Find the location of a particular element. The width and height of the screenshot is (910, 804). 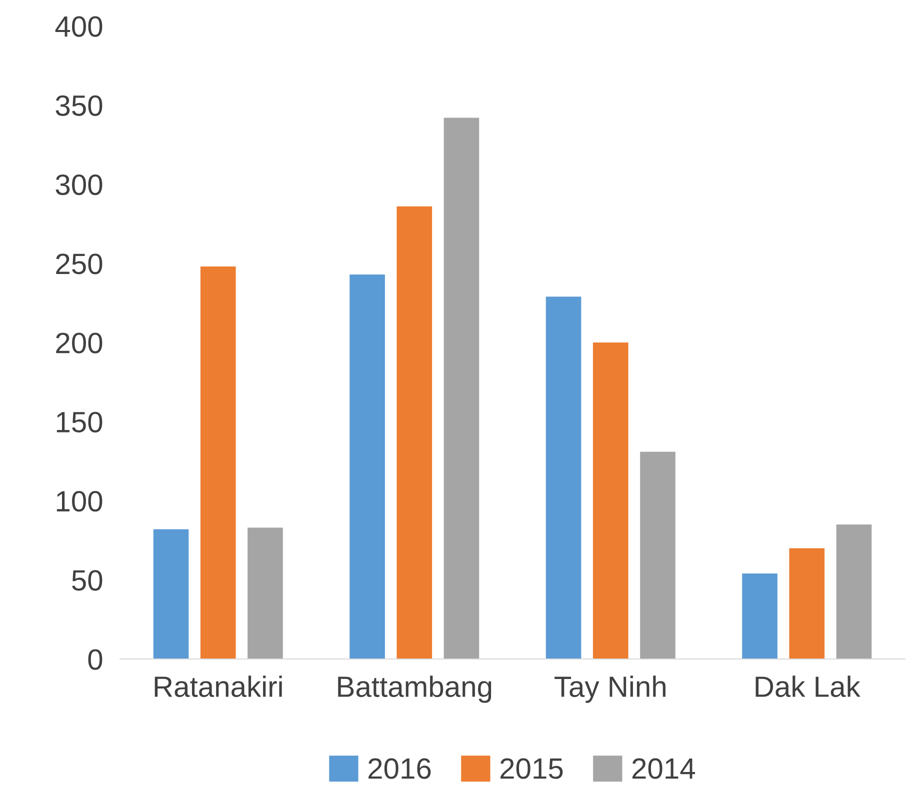

y-tick-label: 350 is located at coordinates (79, 105).